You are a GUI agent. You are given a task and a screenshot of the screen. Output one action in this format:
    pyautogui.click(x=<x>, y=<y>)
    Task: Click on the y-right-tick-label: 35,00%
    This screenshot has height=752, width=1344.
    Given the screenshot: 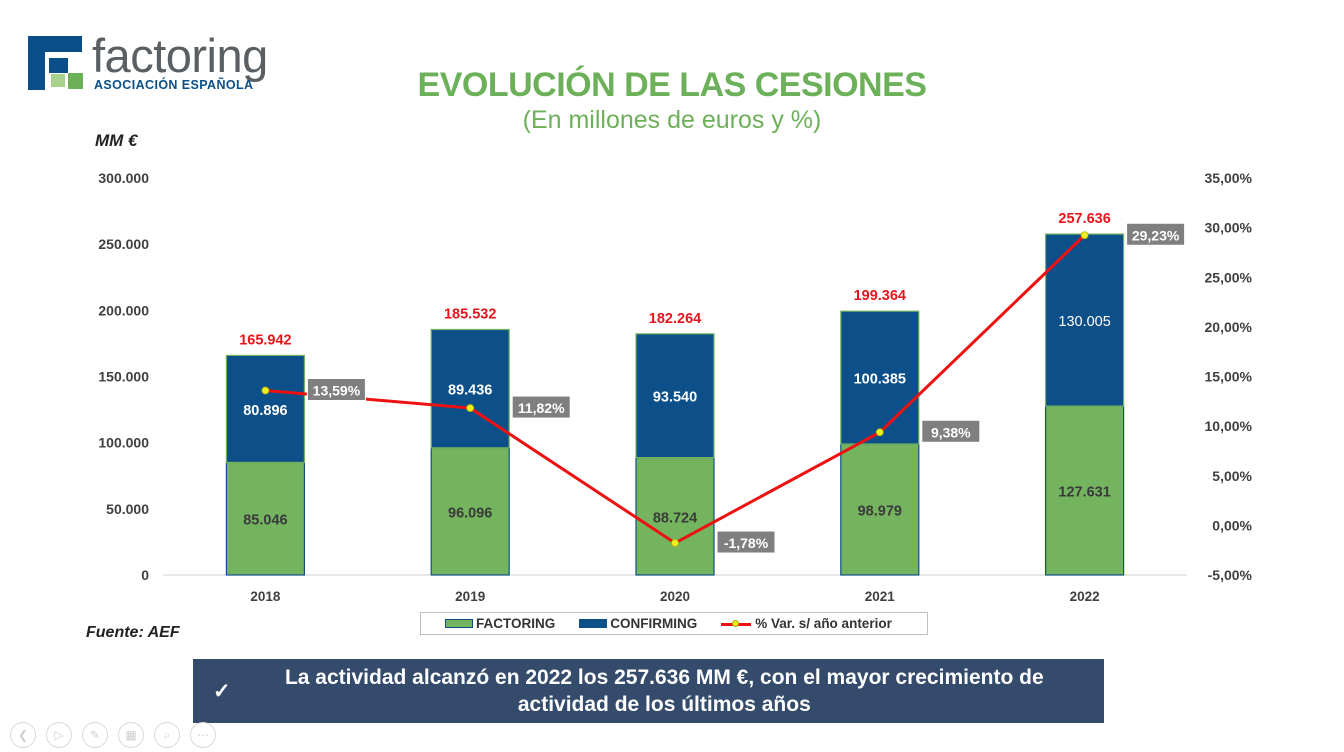 What is the action you would take?
    pyautogui.click(x=1229, y=178)
    